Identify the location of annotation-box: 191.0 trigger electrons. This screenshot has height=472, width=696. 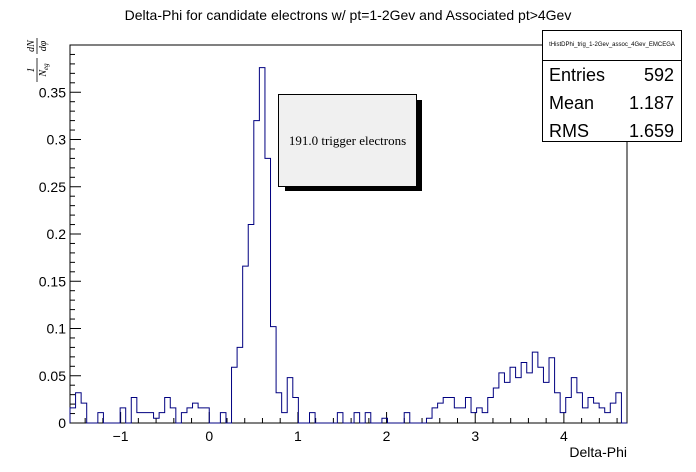
(347, 140).